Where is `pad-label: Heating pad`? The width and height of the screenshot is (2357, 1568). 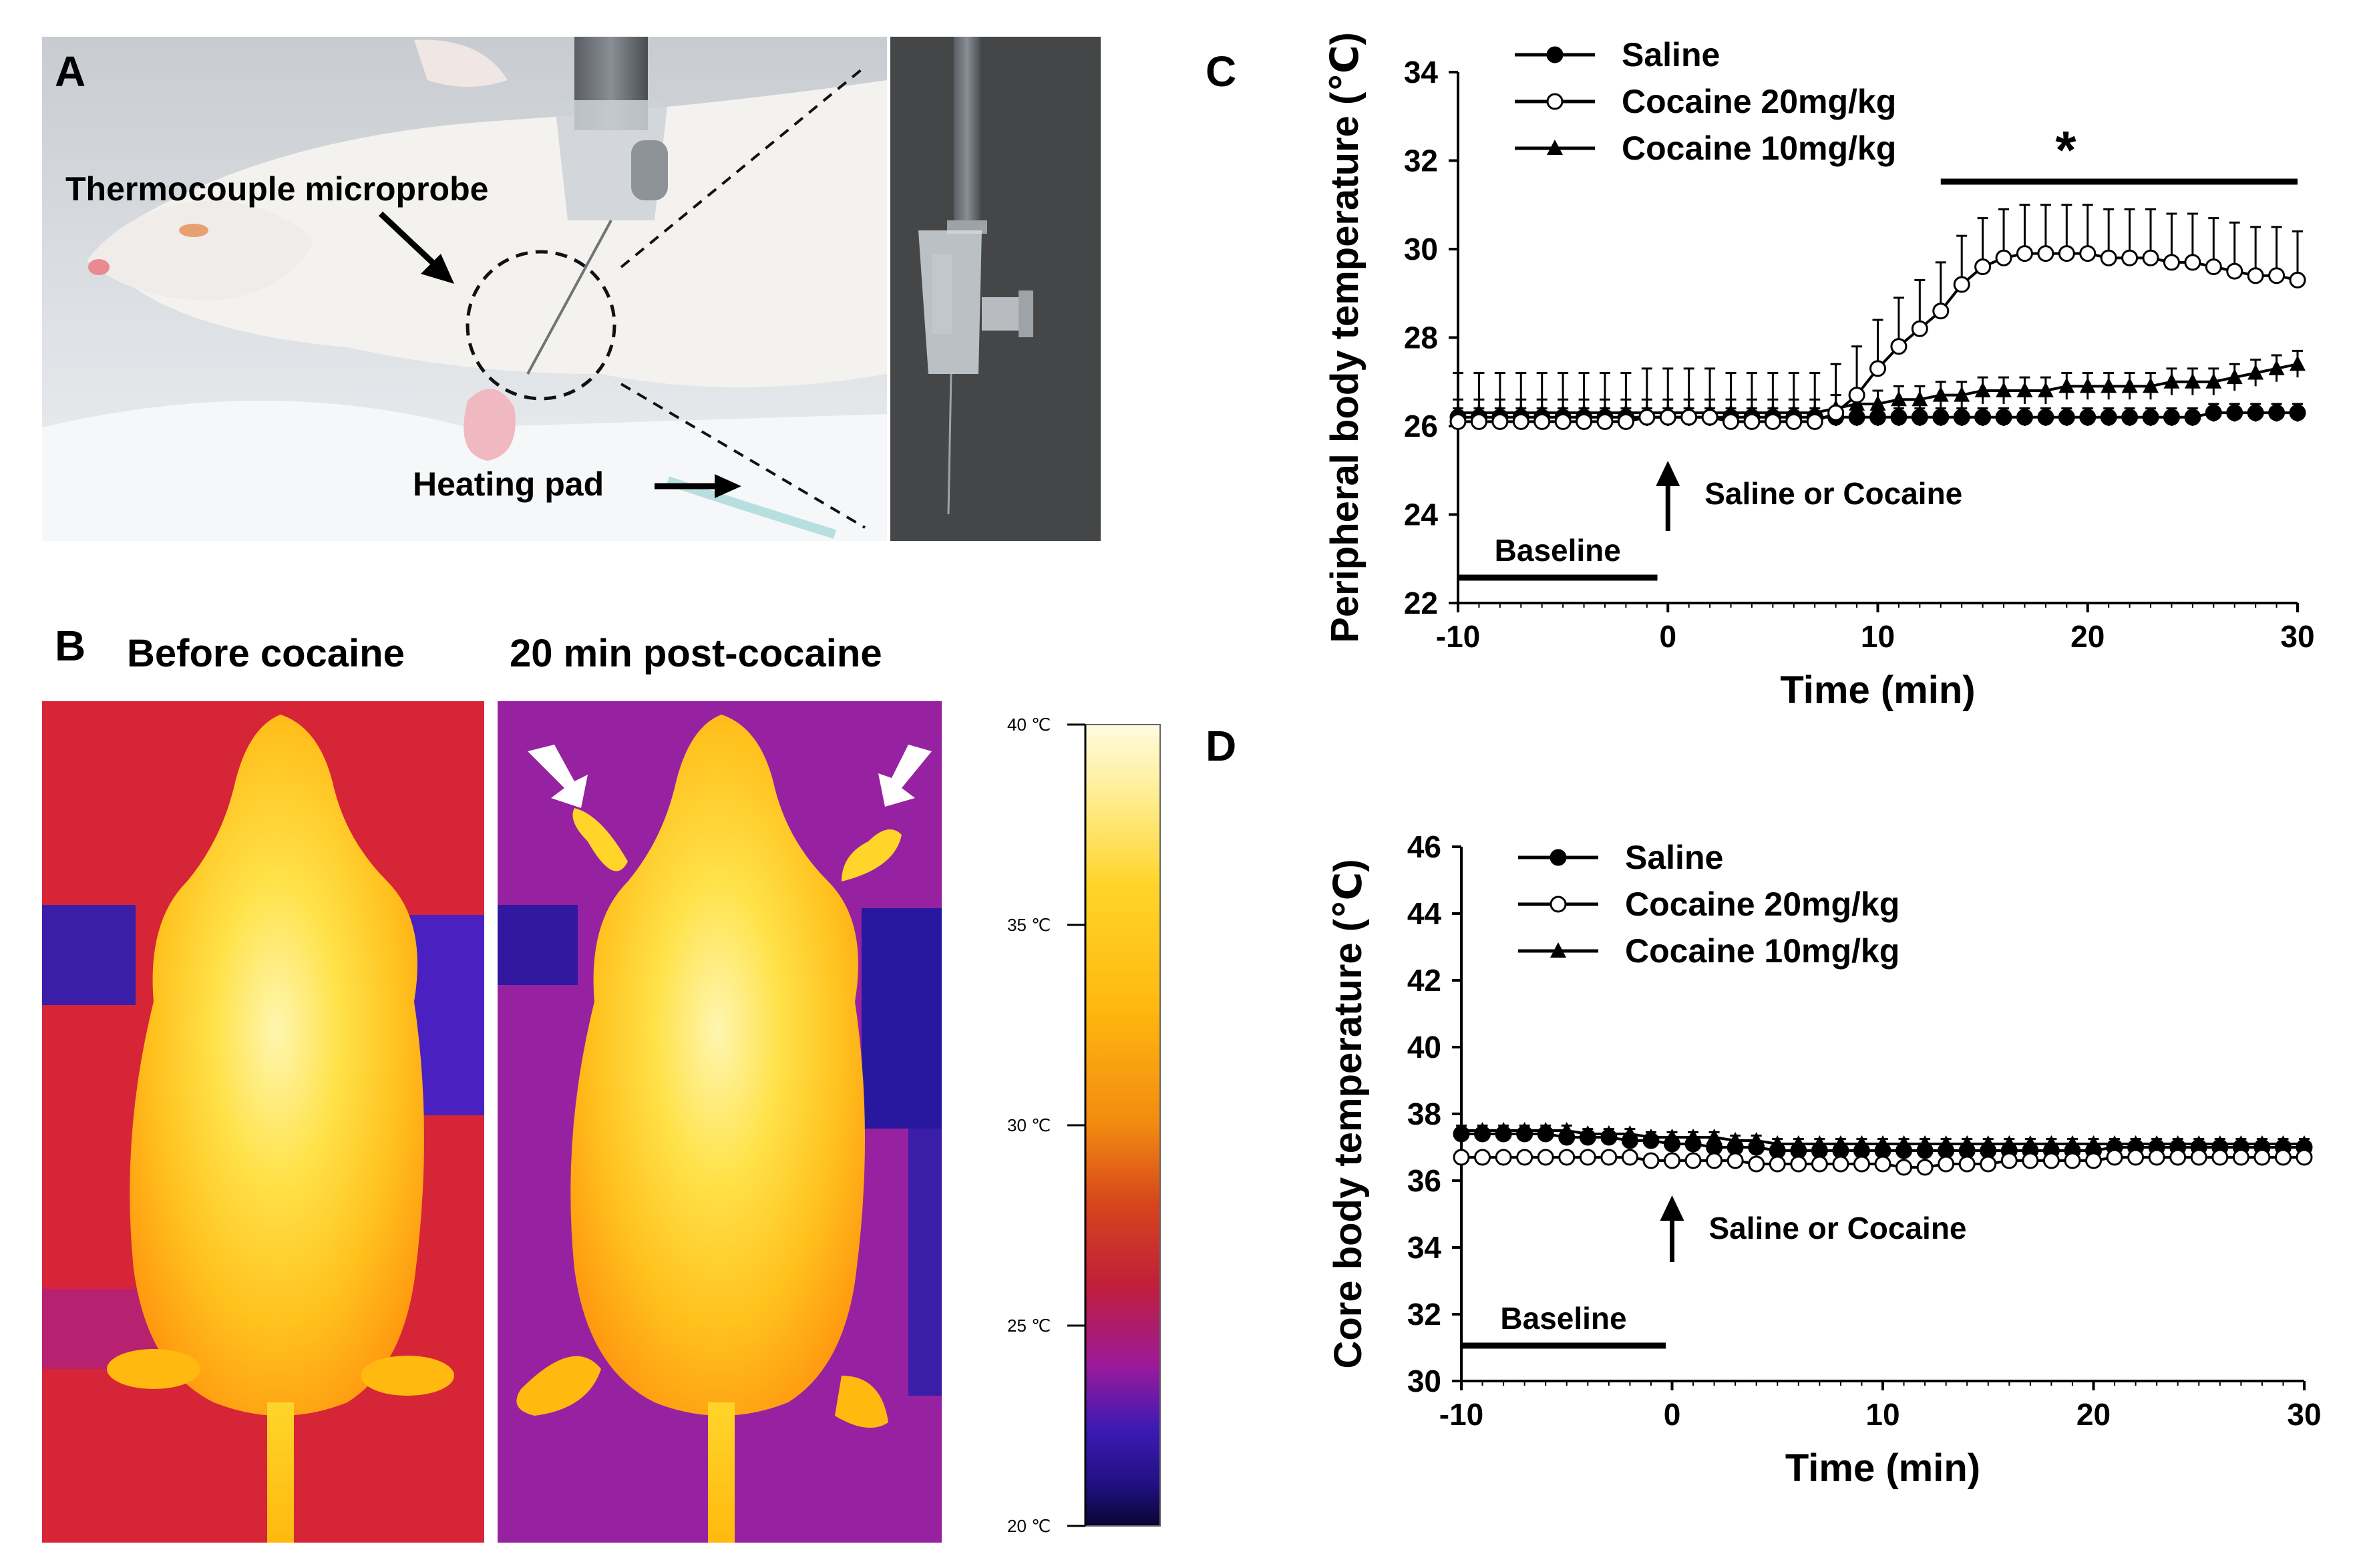
pad-label: Heating pad is located at coordinates (509, 484).